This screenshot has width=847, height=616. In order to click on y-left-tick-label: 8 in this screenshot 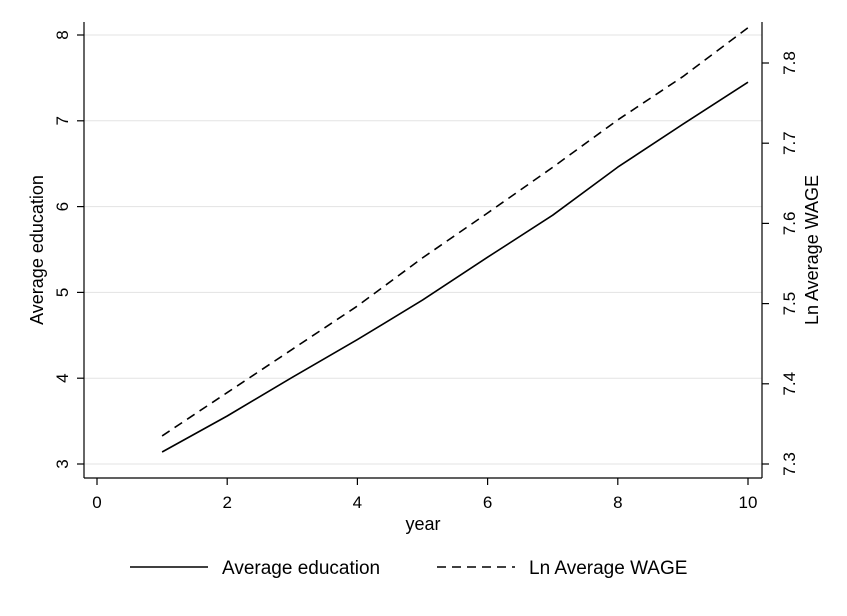, I will do `click(62, 34)`.